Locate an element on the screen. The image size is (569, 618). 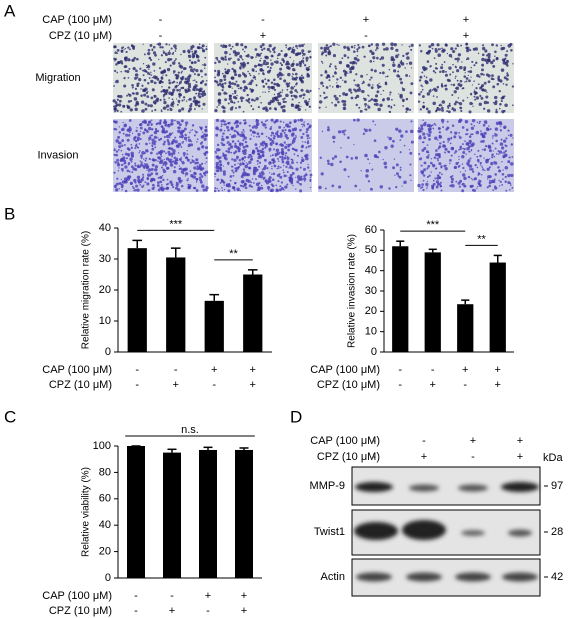
condition-state: + is located at coordinates (473, 441).